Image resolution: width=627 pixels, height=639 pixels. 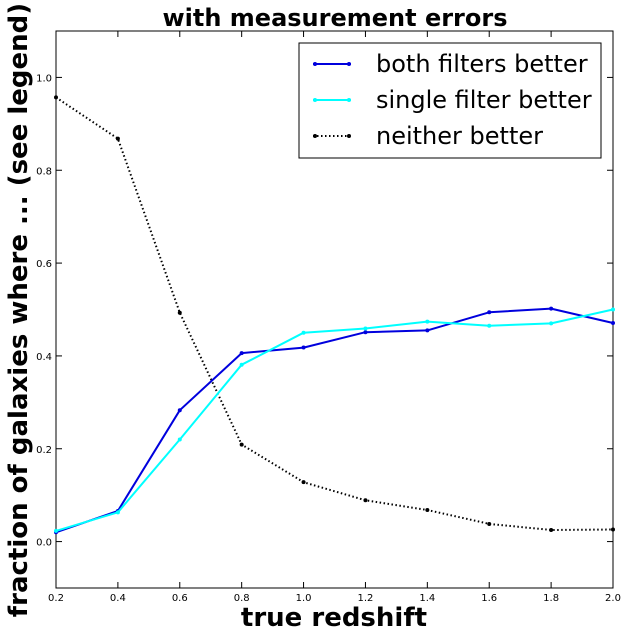 I want to click on y-tick-label: 0.2, so click(x=44, y=450).